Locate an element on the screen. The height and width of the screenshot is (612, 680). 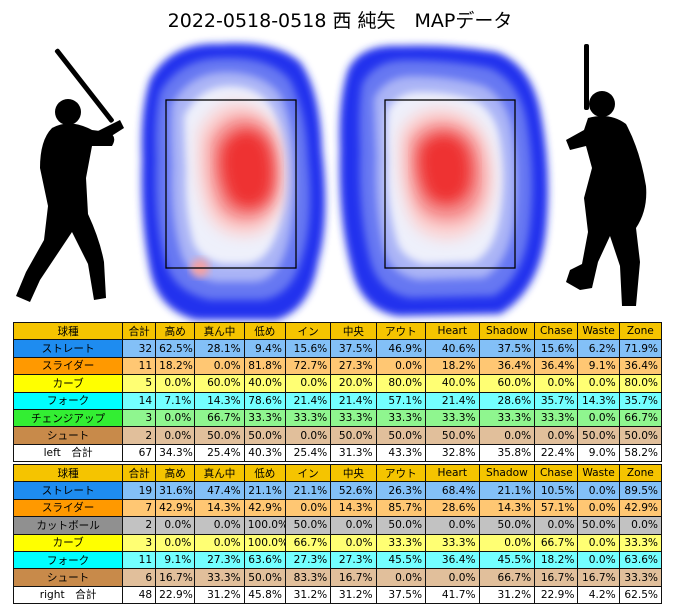
value-cell: 40.3% is located at coordinates (264, 453).